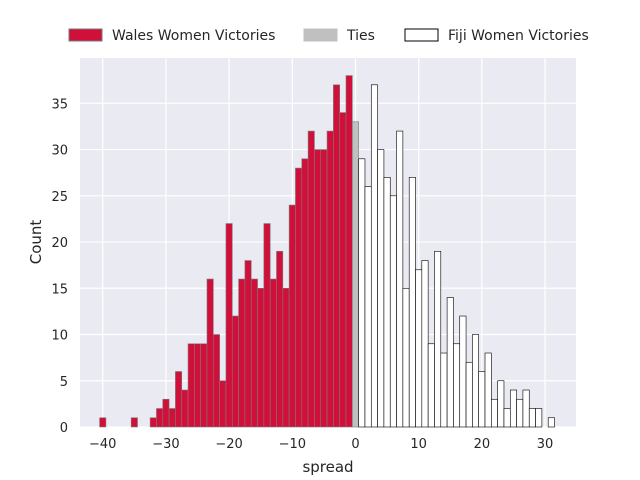 The height and width of the screenshot is (480, 640). What do you see at coordinates (59, 151) in the screenshot?
I see `y-tick-label: 30` at bounding box center [59, 151].